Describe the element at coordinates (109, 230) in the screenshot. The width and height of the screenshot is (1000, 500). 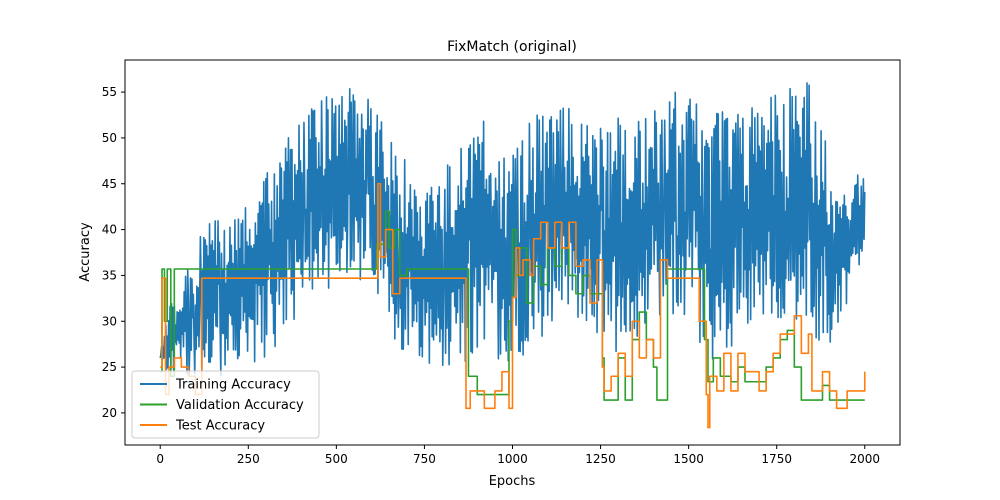
I see `y-tick-label: 40` at that location.